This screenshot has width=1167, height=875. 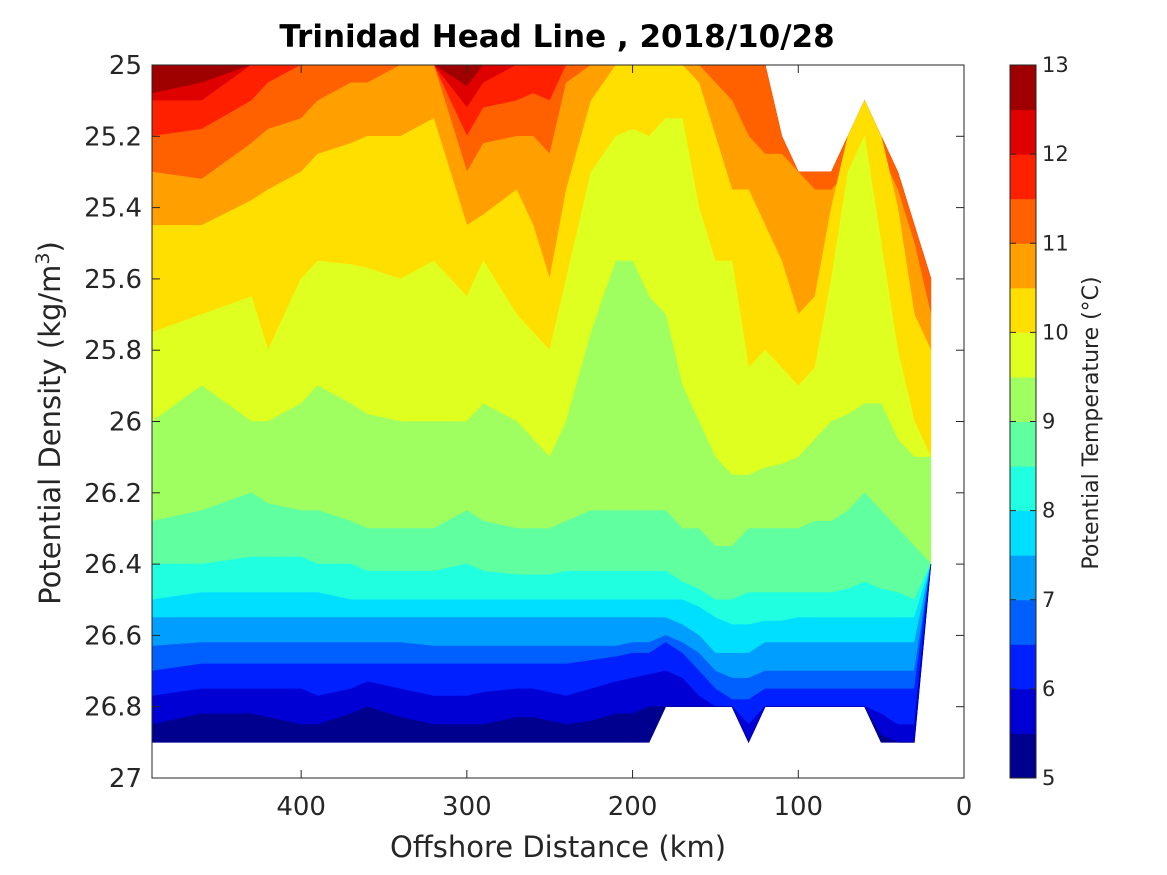 I want to click on colorbar-tick-label: 10, so click(x=1055, y=332).